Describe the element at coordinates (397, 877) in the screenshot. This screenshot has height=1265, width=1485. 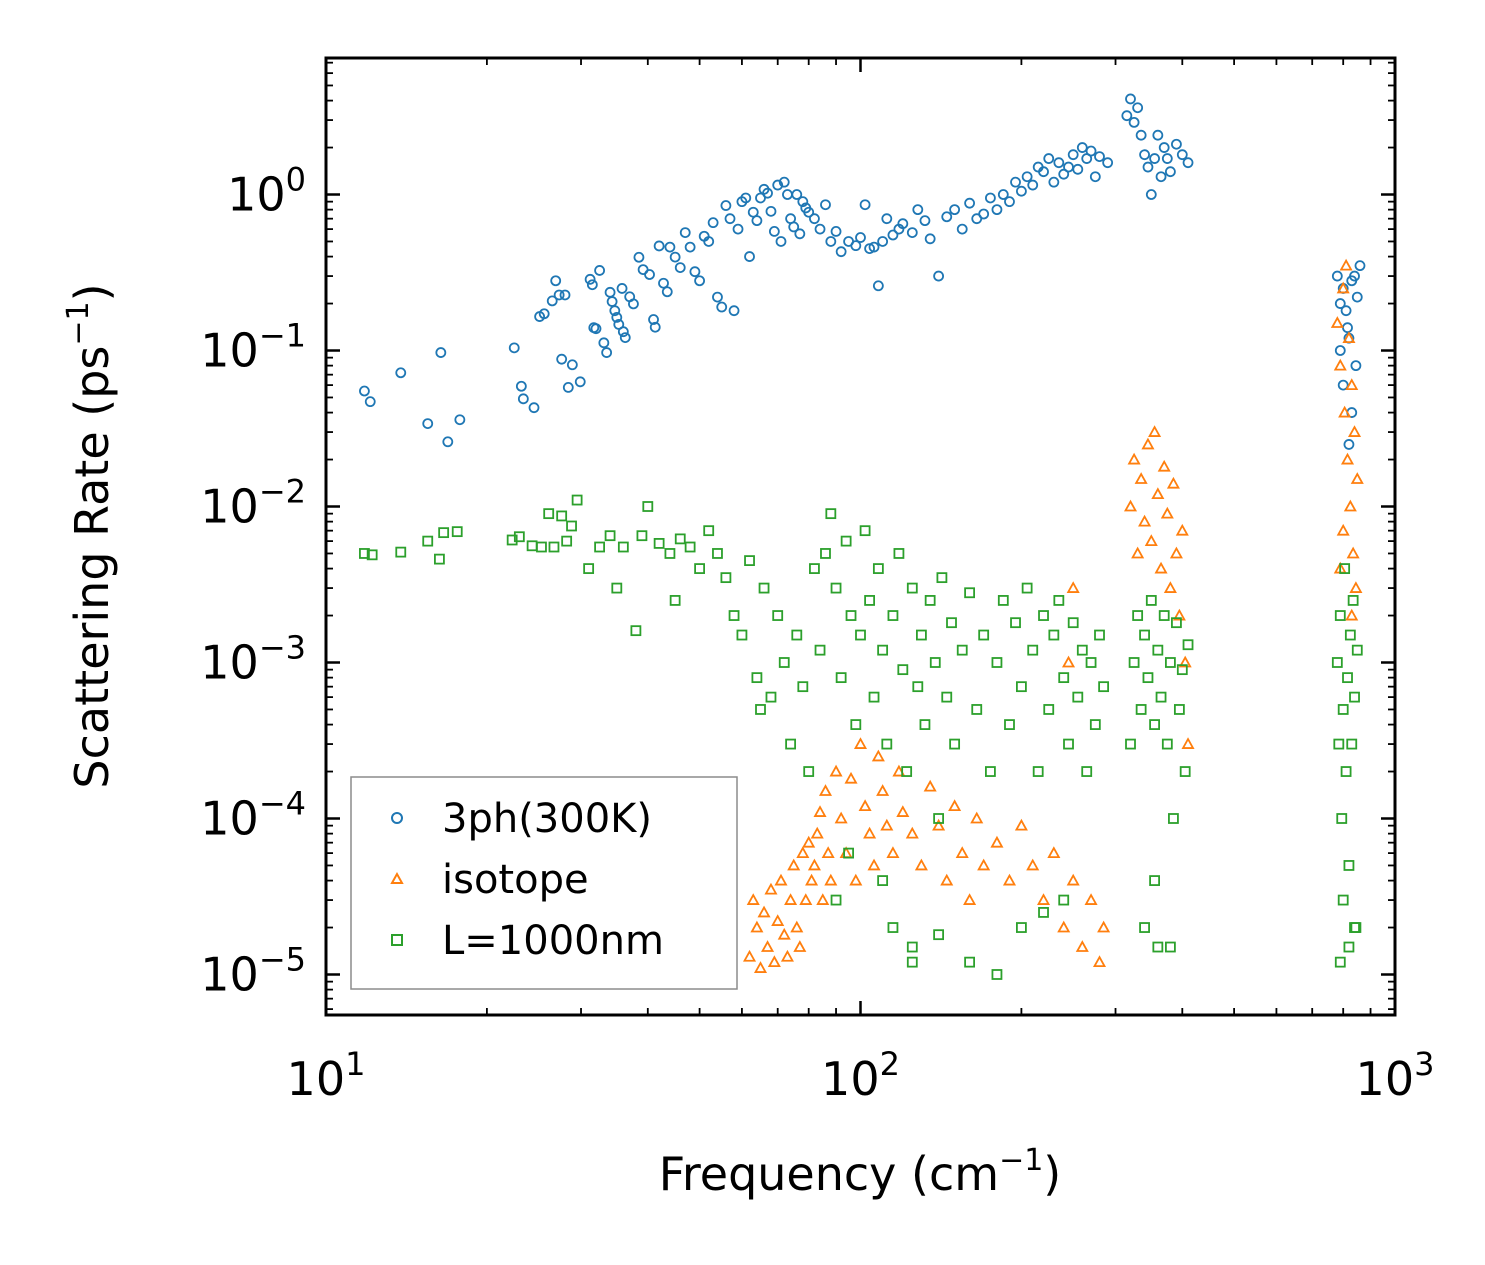
I see `legend-marker-triangle` at that location.